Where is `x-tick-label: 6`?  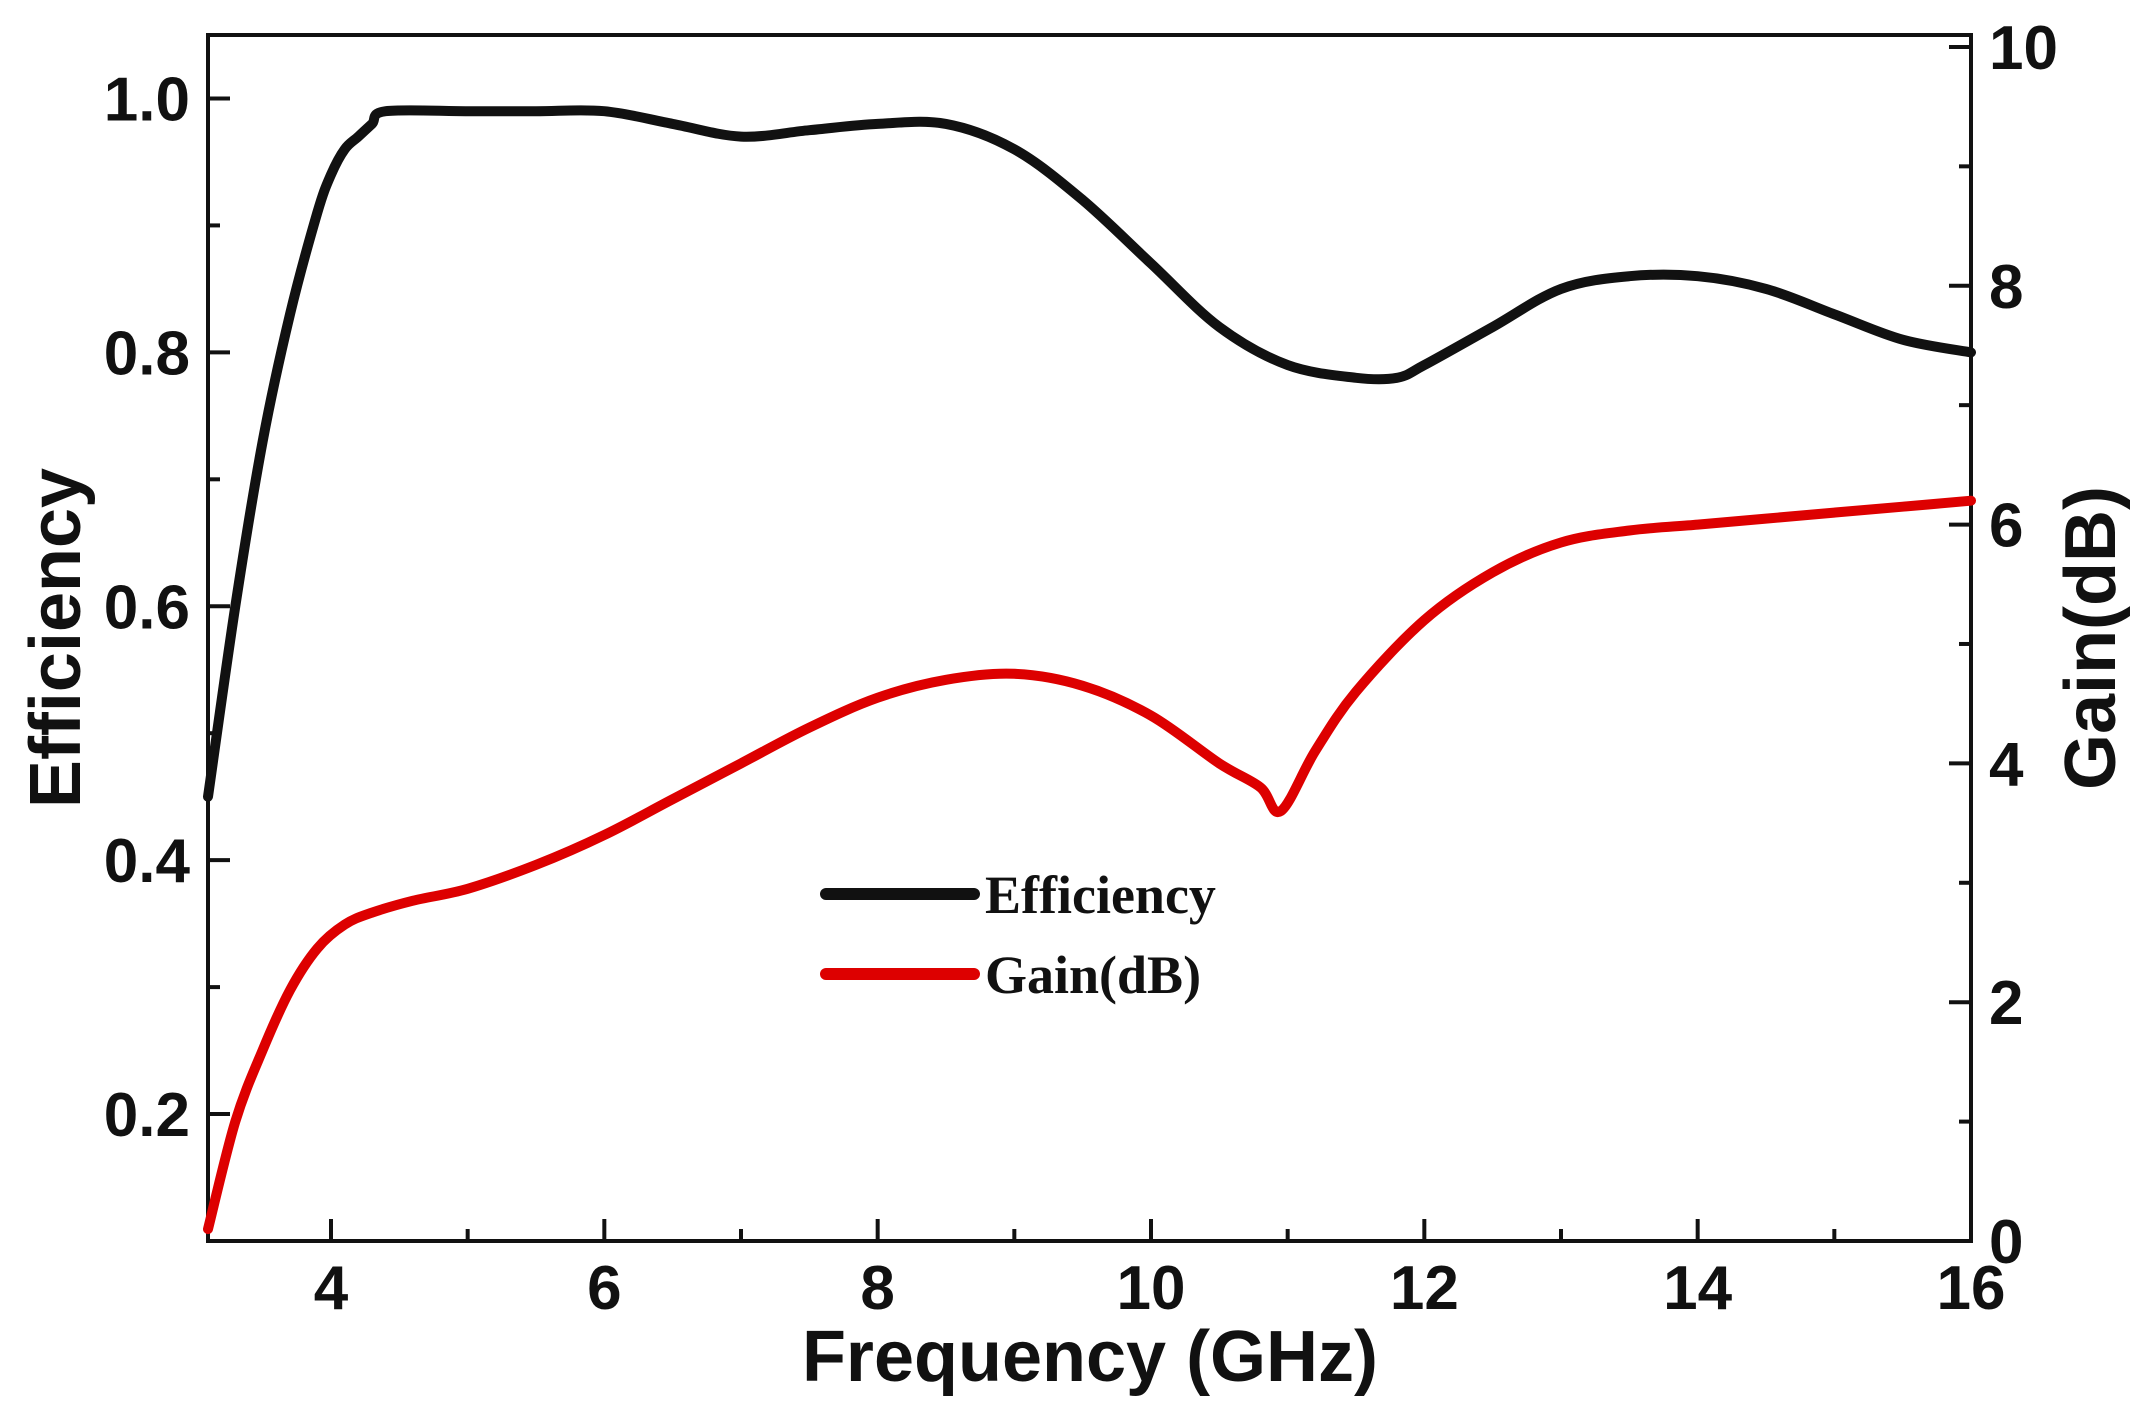
x-tick-label: 6 is located at coordinates (604, 1288).